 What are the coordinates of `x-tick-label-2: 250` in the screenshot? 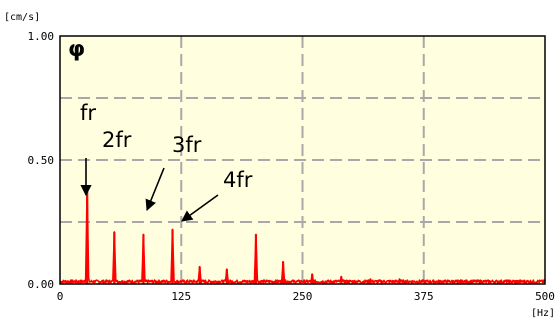 It's located at (303, 296).